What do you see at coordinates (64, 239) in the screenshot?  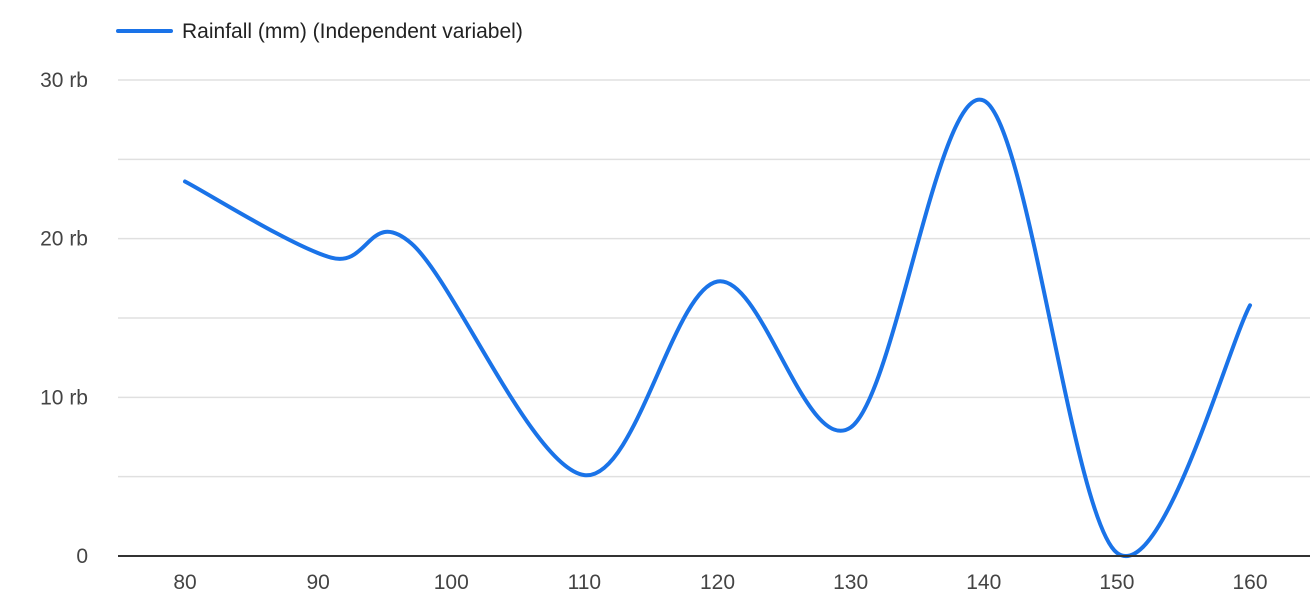 I see `y-tick-label: 20 rb` at bounding box center [64, 239].